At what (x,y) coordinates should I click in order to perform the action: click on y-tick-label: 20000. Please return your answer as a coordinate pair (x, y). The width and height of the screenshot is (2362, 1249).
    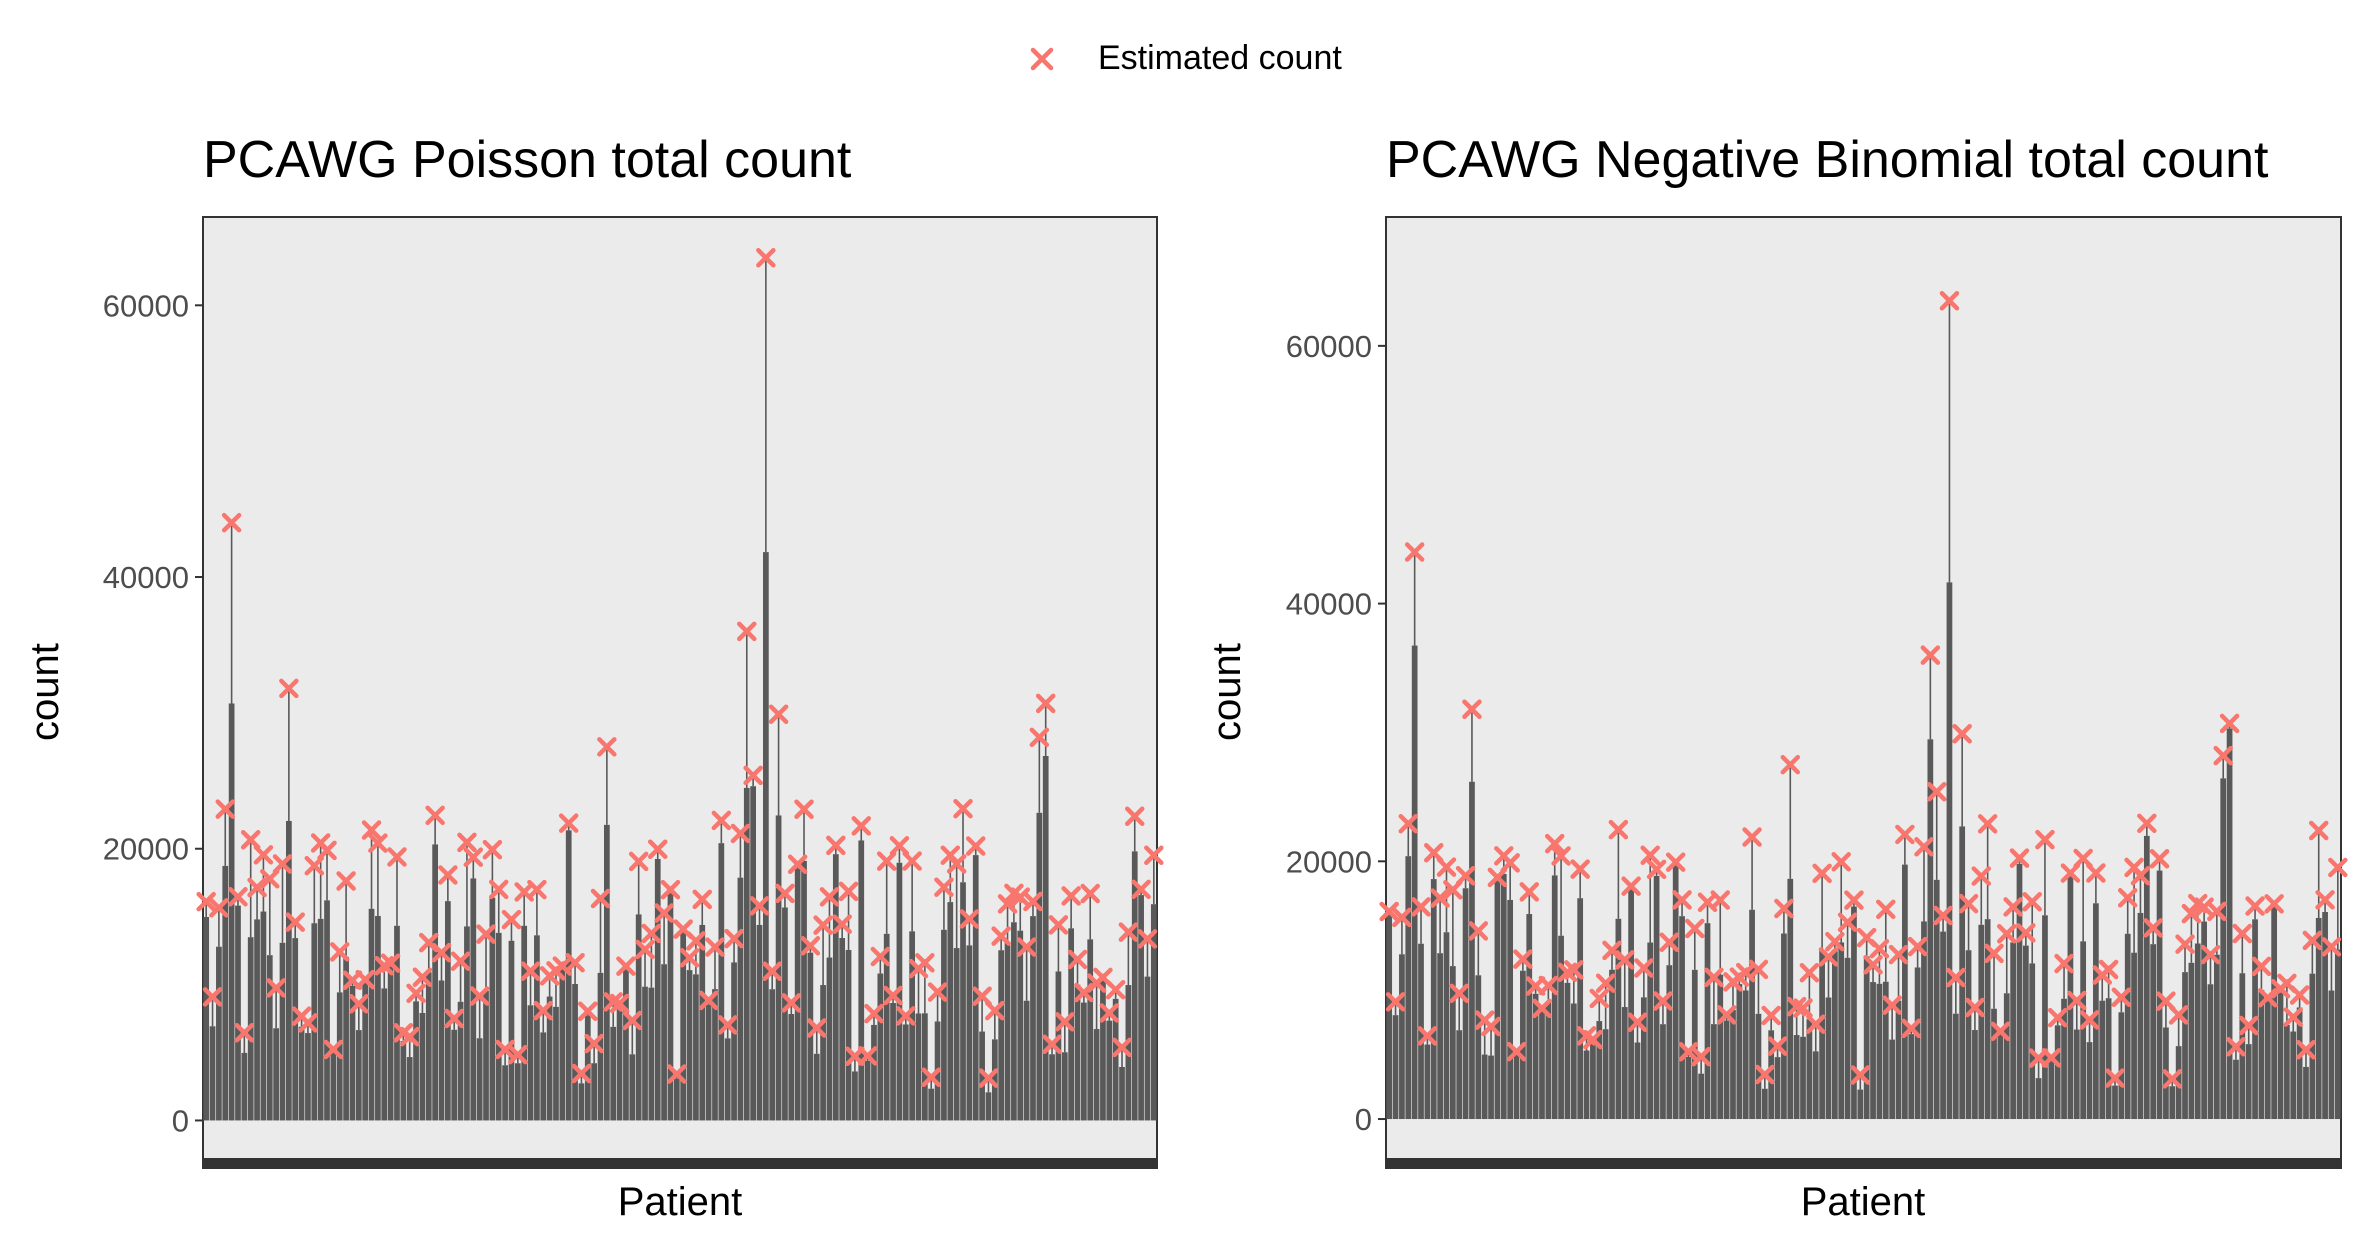
    Looking at the image, I should click on (146, 849).